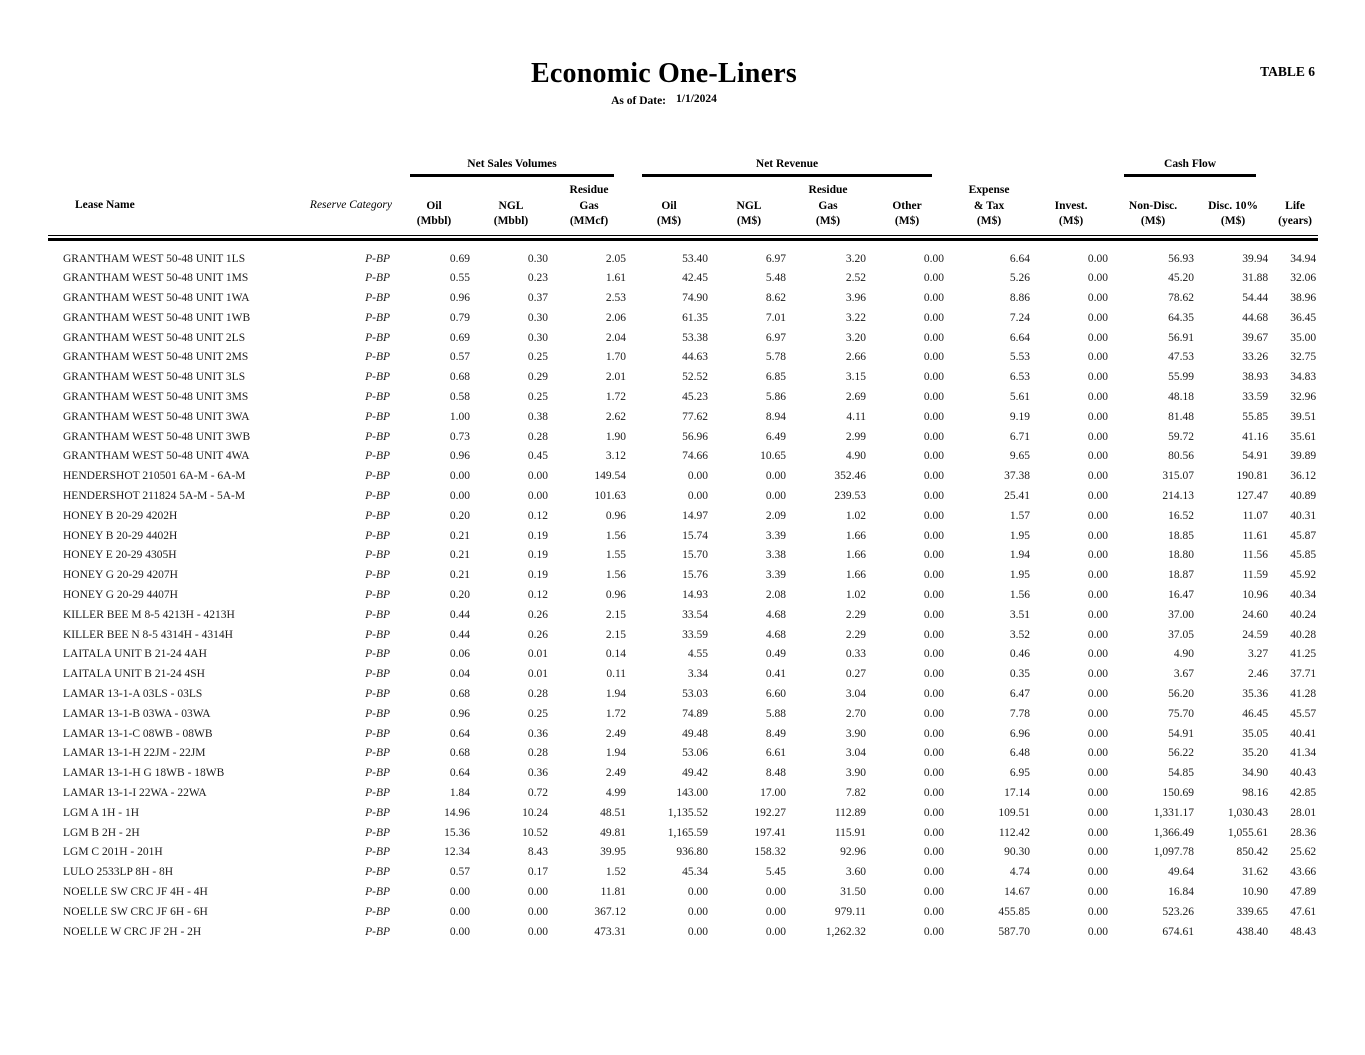 This screenshot has width=1365, height=1055. What do you see at coordinates (695, 535) in the screenshot?
I see `cell-oil-ms: 15.74` at bounding box center [695, 535].